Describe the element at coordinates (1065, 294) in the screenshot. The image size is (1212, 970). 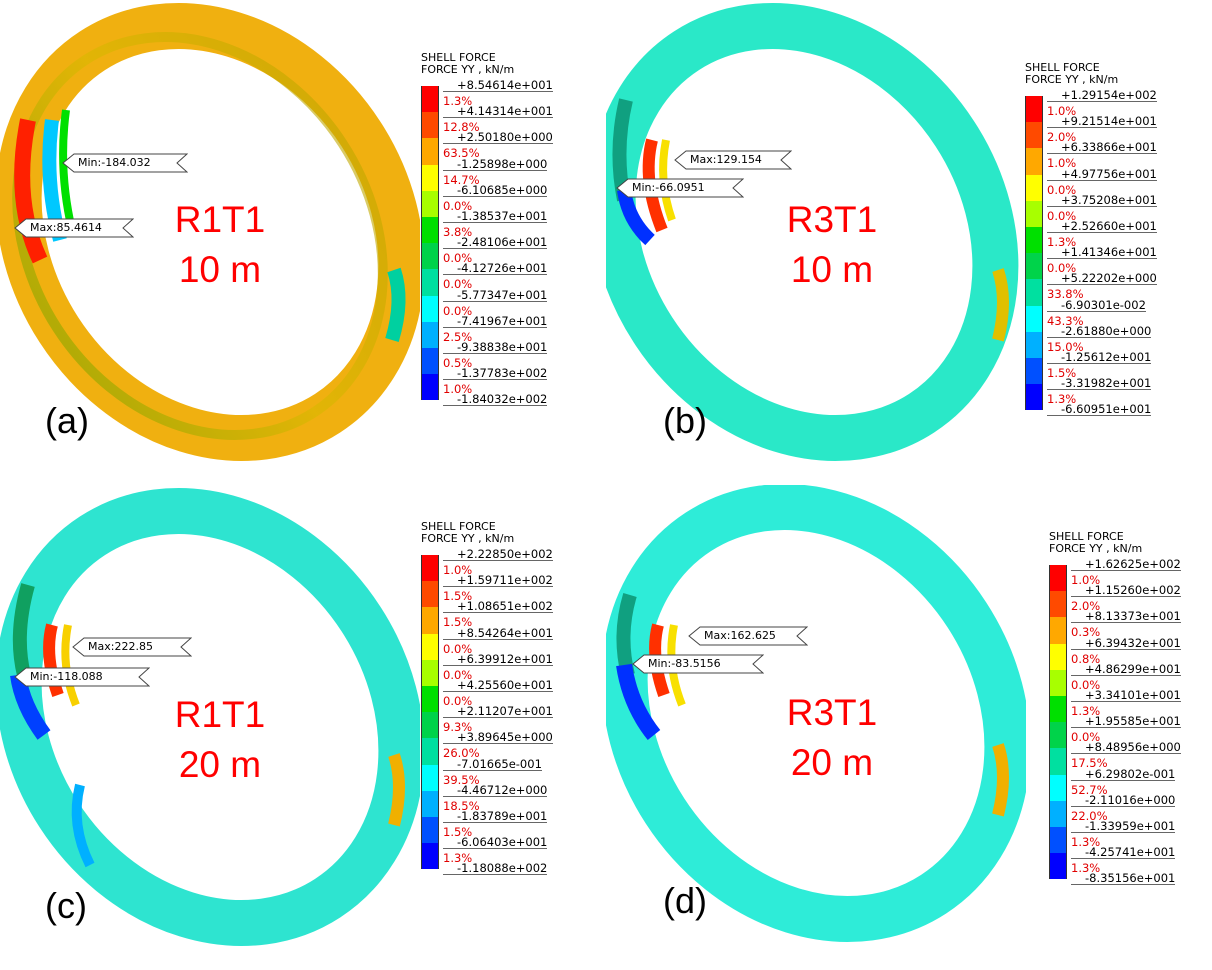
I see `legend-percent-label: 33.8%` at that location.